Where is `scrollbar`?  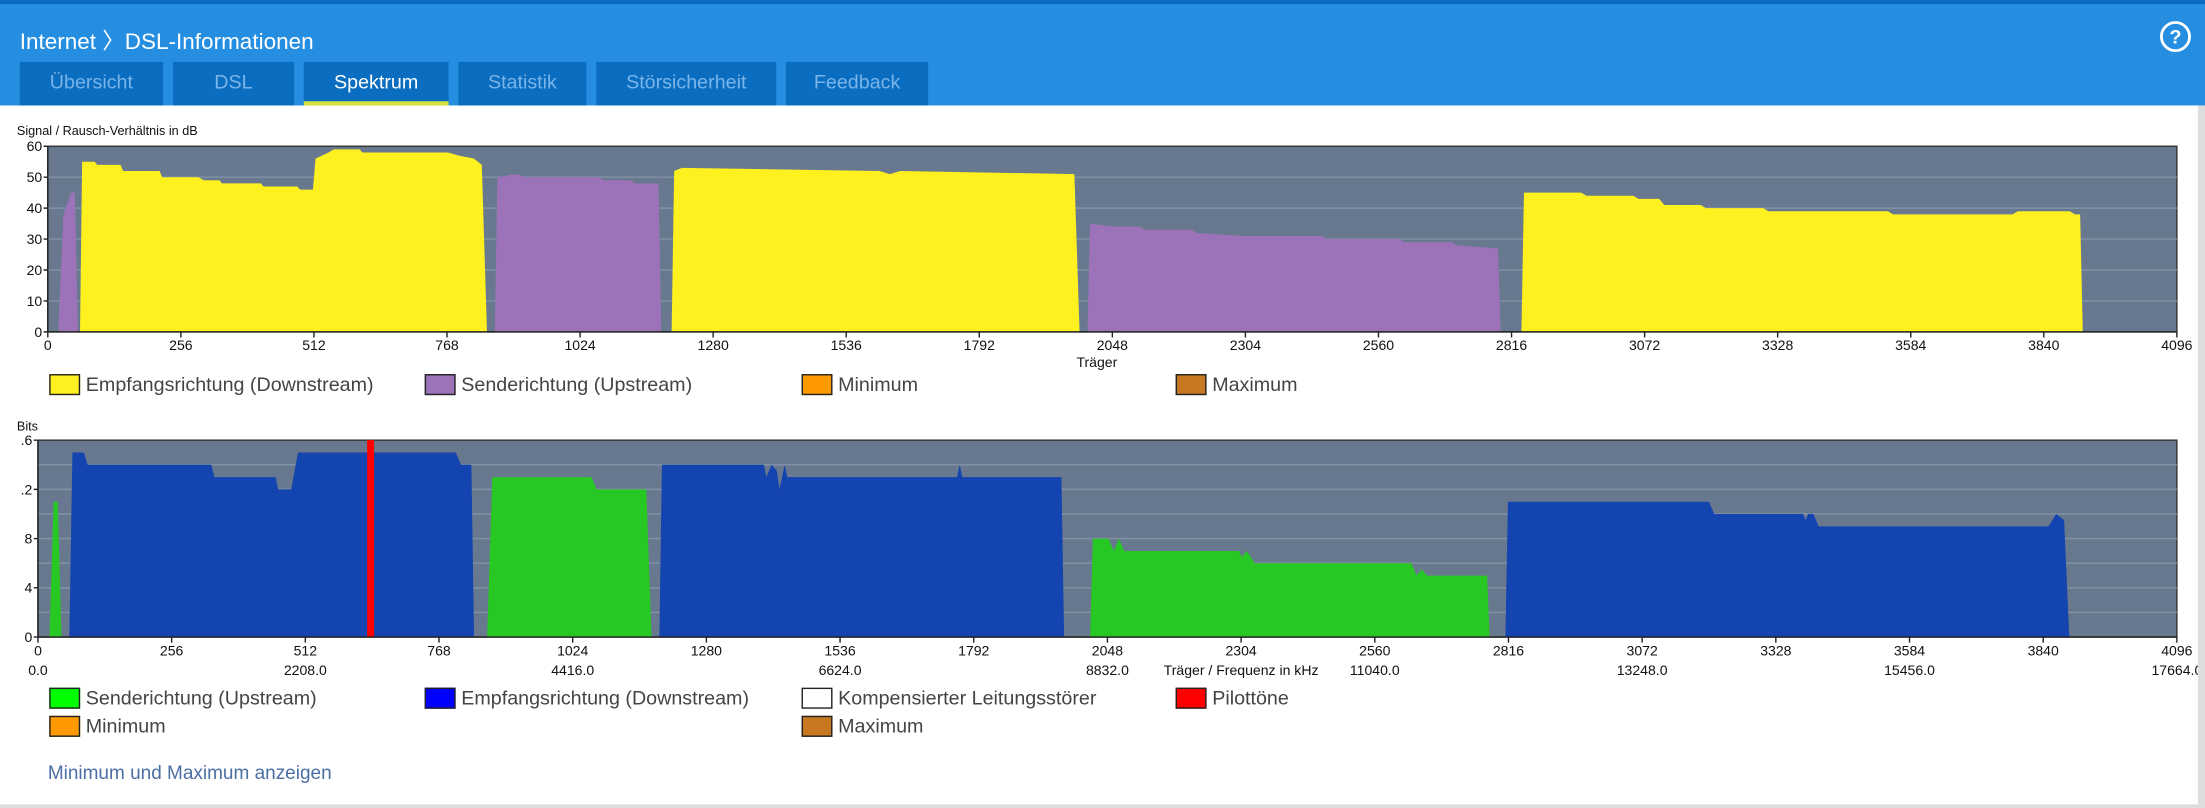
scrollbar is located at coordinates (2201, 455).